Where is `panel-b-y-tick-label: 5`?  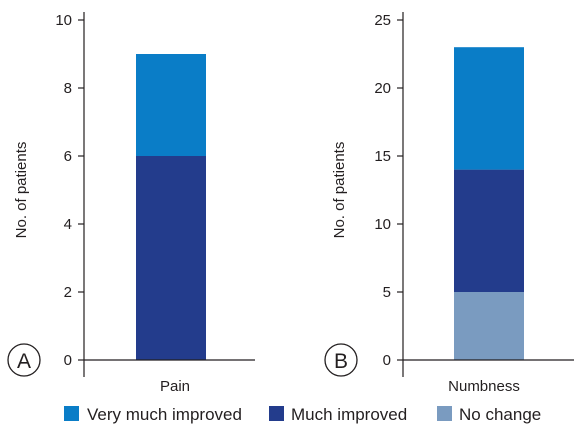 panel-b-y-tick-label: 5 is located at coordinates (387, 292).